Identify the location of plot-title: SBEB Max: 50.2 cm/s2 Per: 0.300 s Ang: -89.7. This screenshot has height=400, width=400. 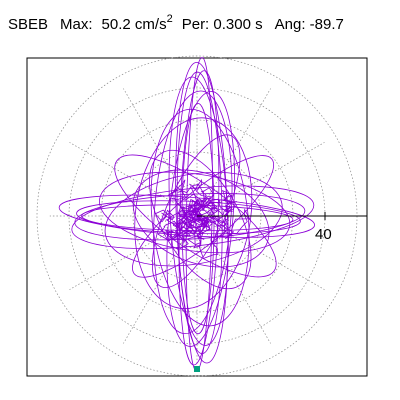
(176, 23).